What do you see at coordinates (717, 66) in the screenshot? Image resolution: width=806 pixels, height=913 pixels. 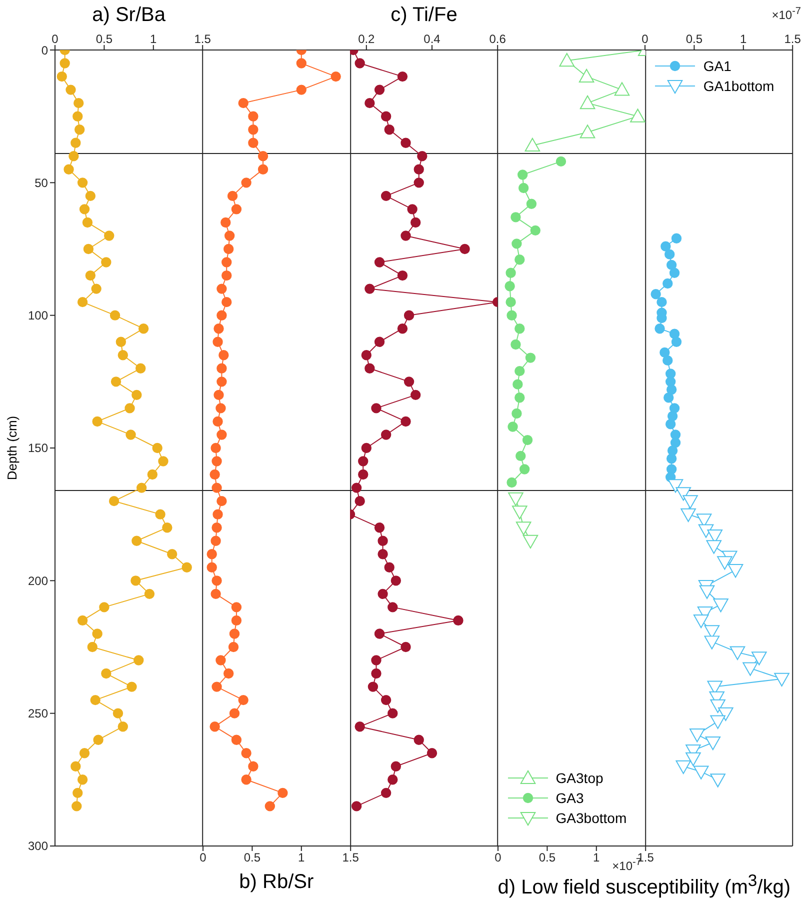 I see `legend-label: GA1` at bounding box center [717, 66].